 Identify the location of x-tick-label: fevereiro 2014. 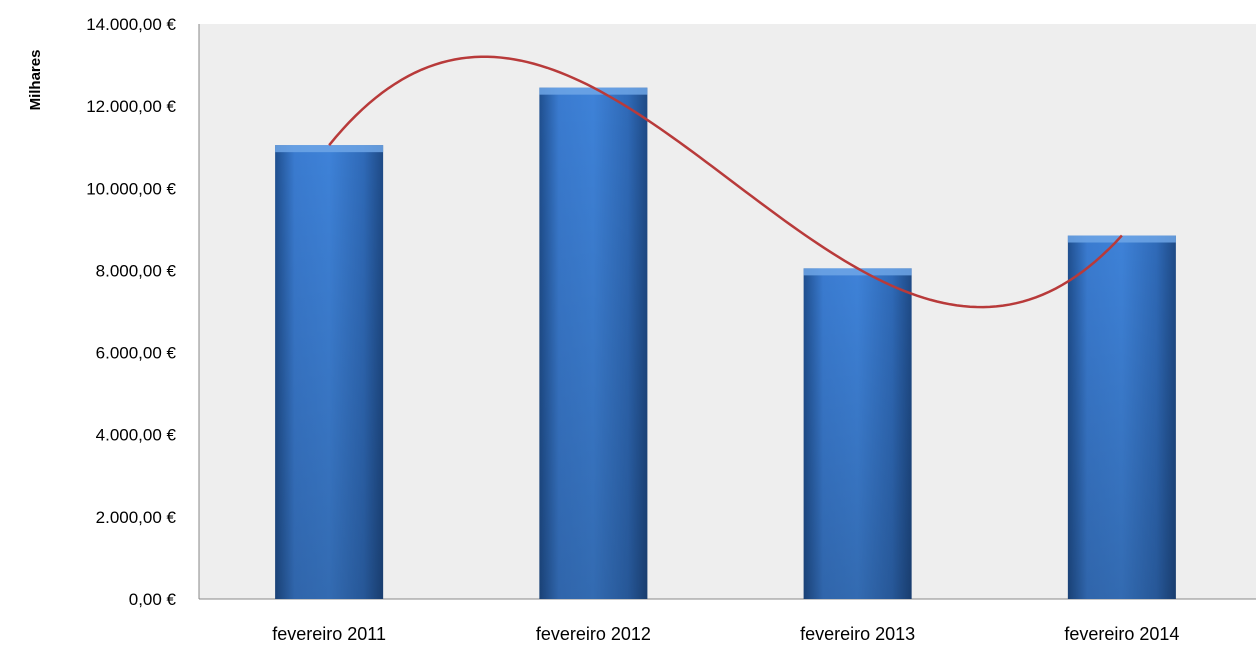
(1121, 634).